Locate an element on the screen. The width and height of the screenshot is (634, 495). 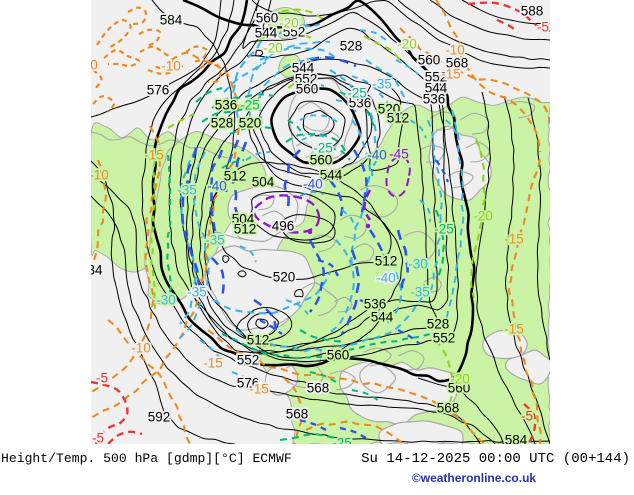
svg-text: -45 is located at coordinates (399, 154).